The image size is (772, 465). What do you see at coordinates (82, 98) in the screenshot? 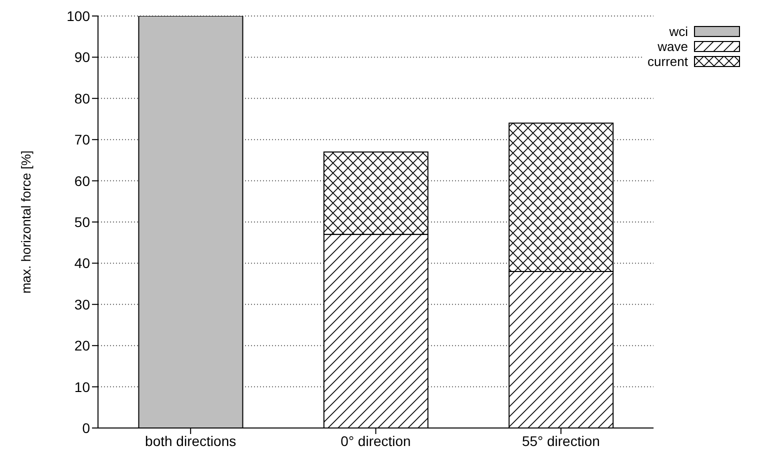
I see `y-tick-label: 80` at bounding box center [82, 98].